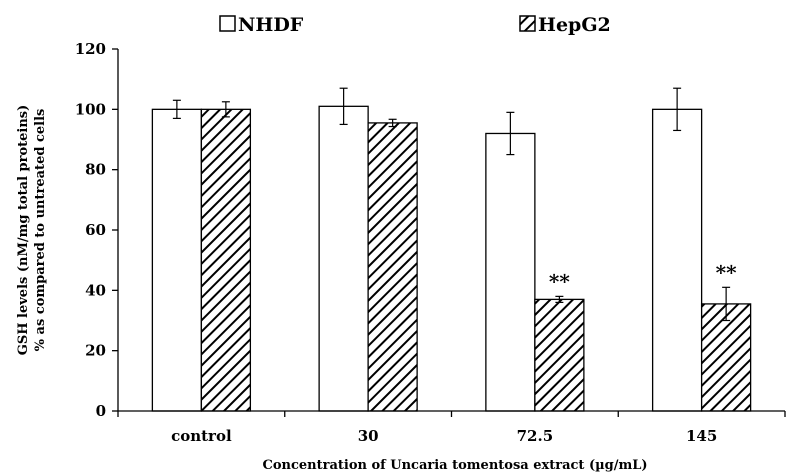 Image resolution: width=794 pixels, height=475 pixels. Describe the element at coordinates (90, 49) in the screenshot. I see `y-tick-label-120: 120` at that location.